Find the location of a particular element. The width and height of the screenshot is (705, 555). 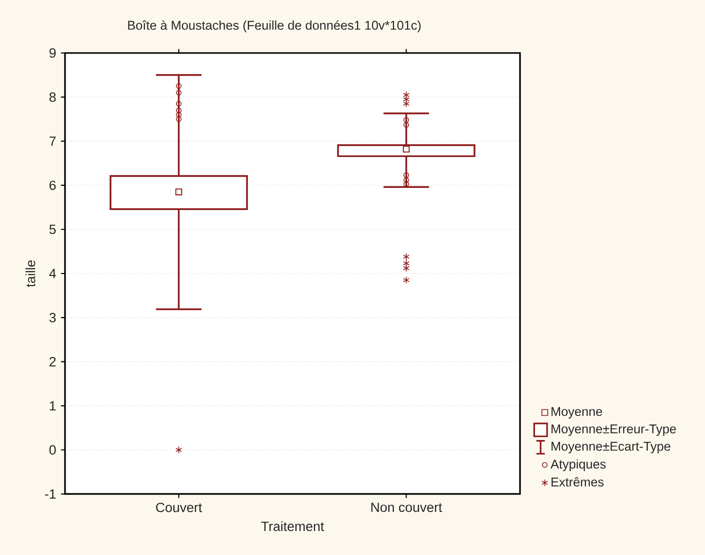

y-tick-label: 7 is located at coordinates (53, 141).